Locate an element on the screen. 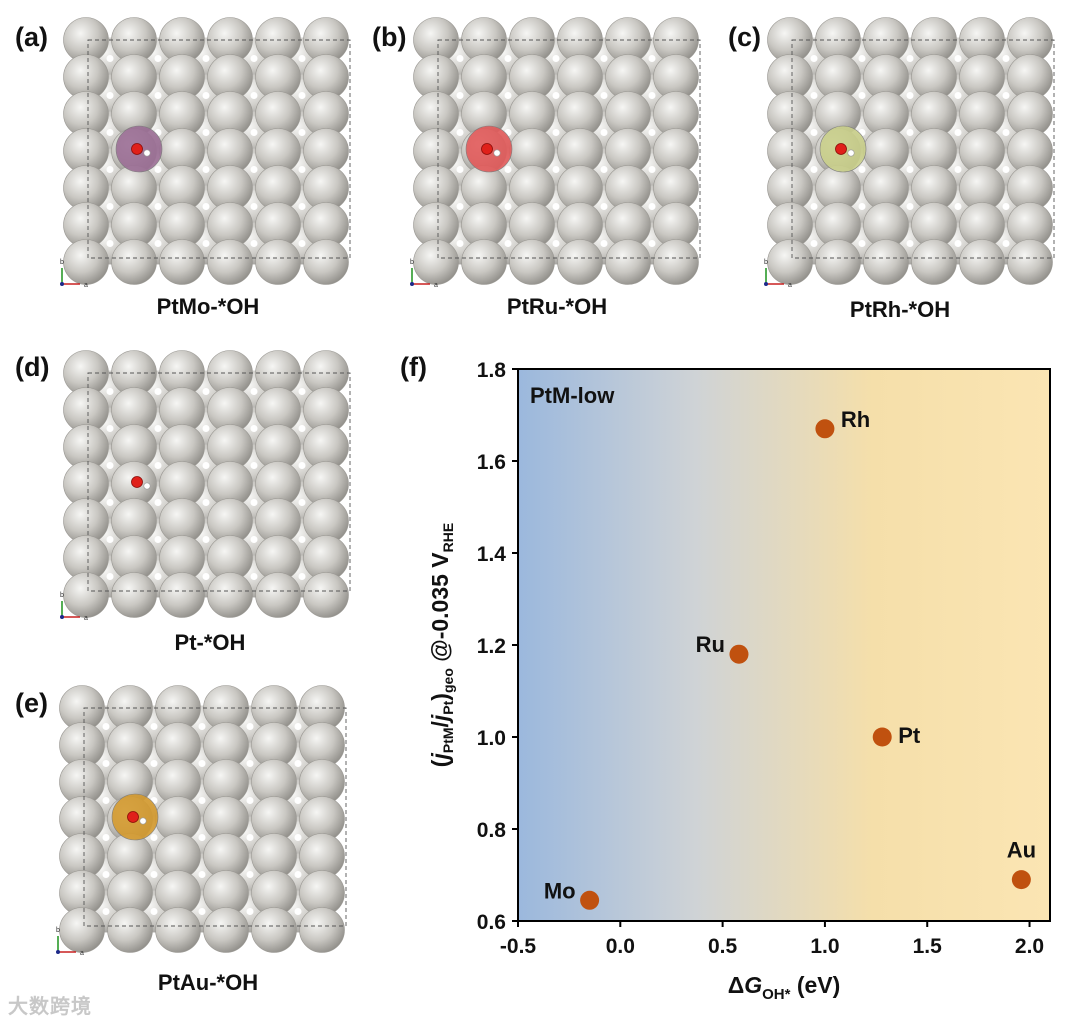  a-axis-label: a is located at coordinates (82, 952).